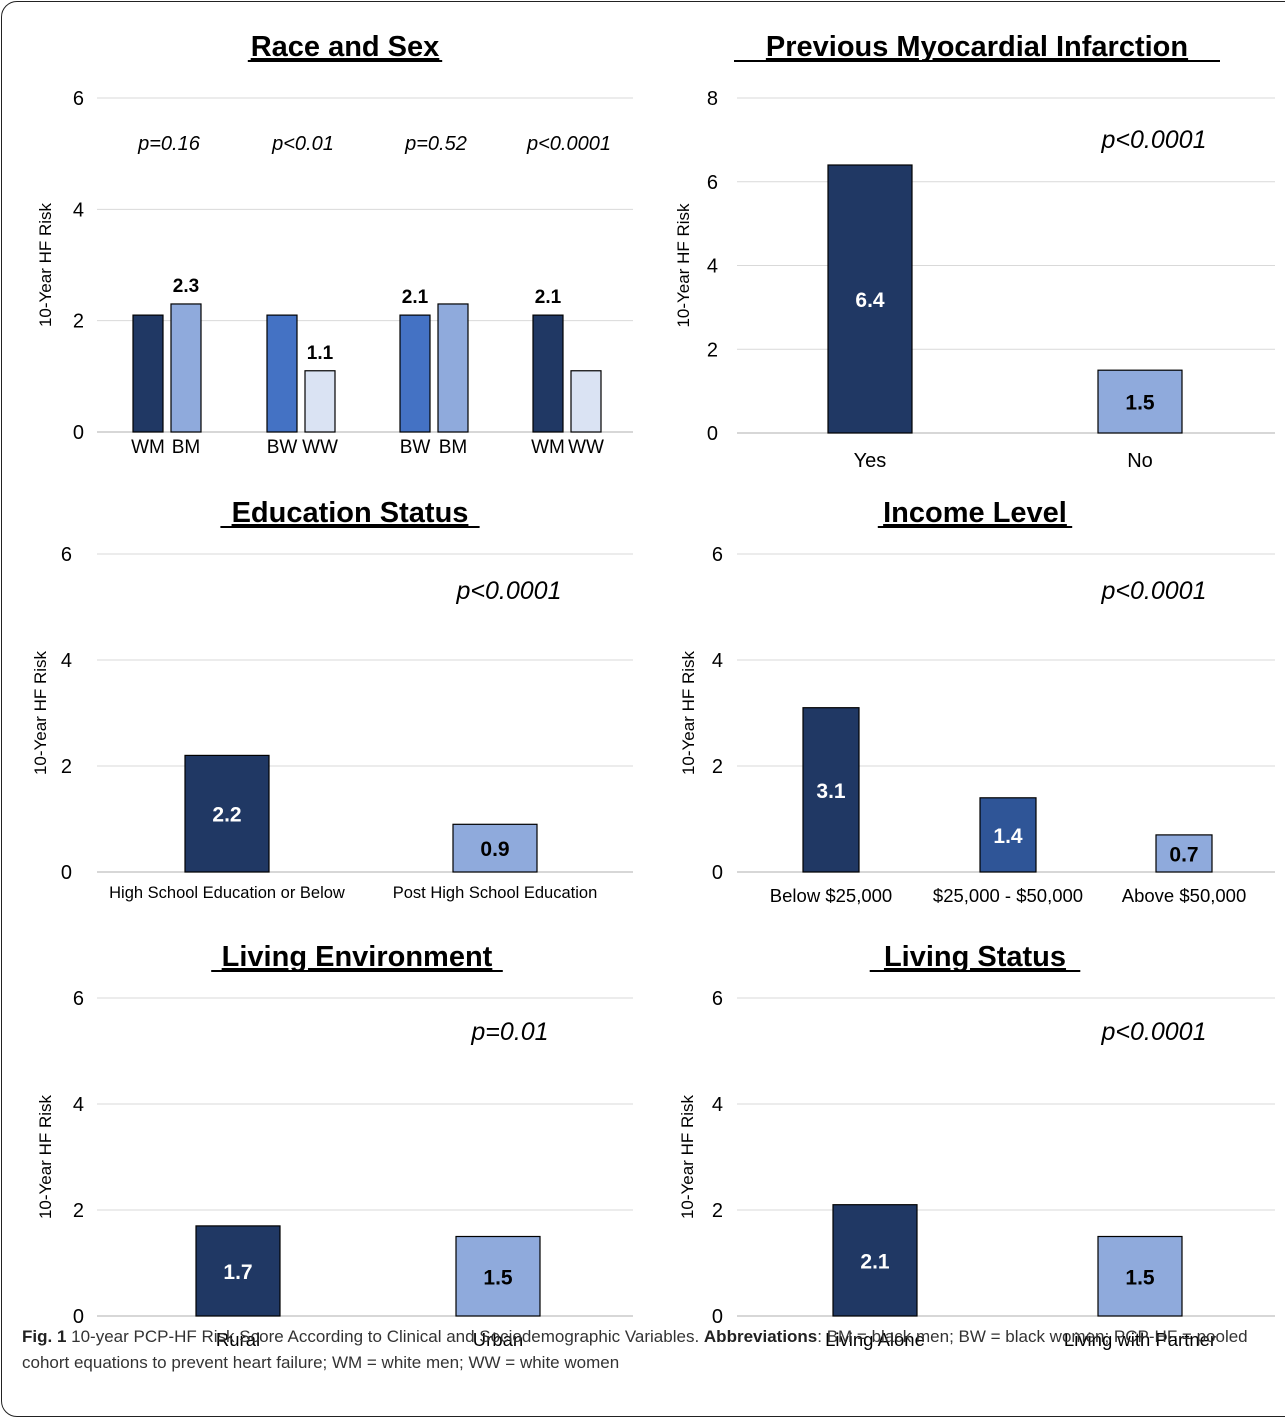  Describe the element at coordinates (78, 999) in the screenshot. I see `living-env-y-tick-label: 6` at that location.